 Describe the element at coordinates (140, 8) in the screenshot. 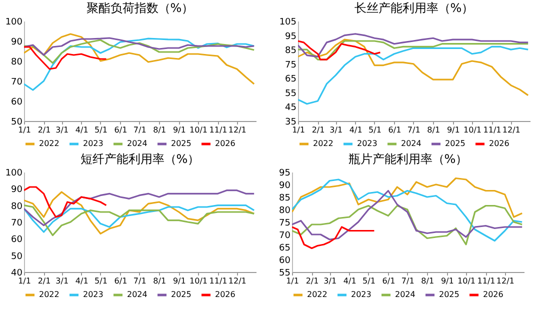

I see `chart-title: 聚酯负荷指数（%）` at that location.